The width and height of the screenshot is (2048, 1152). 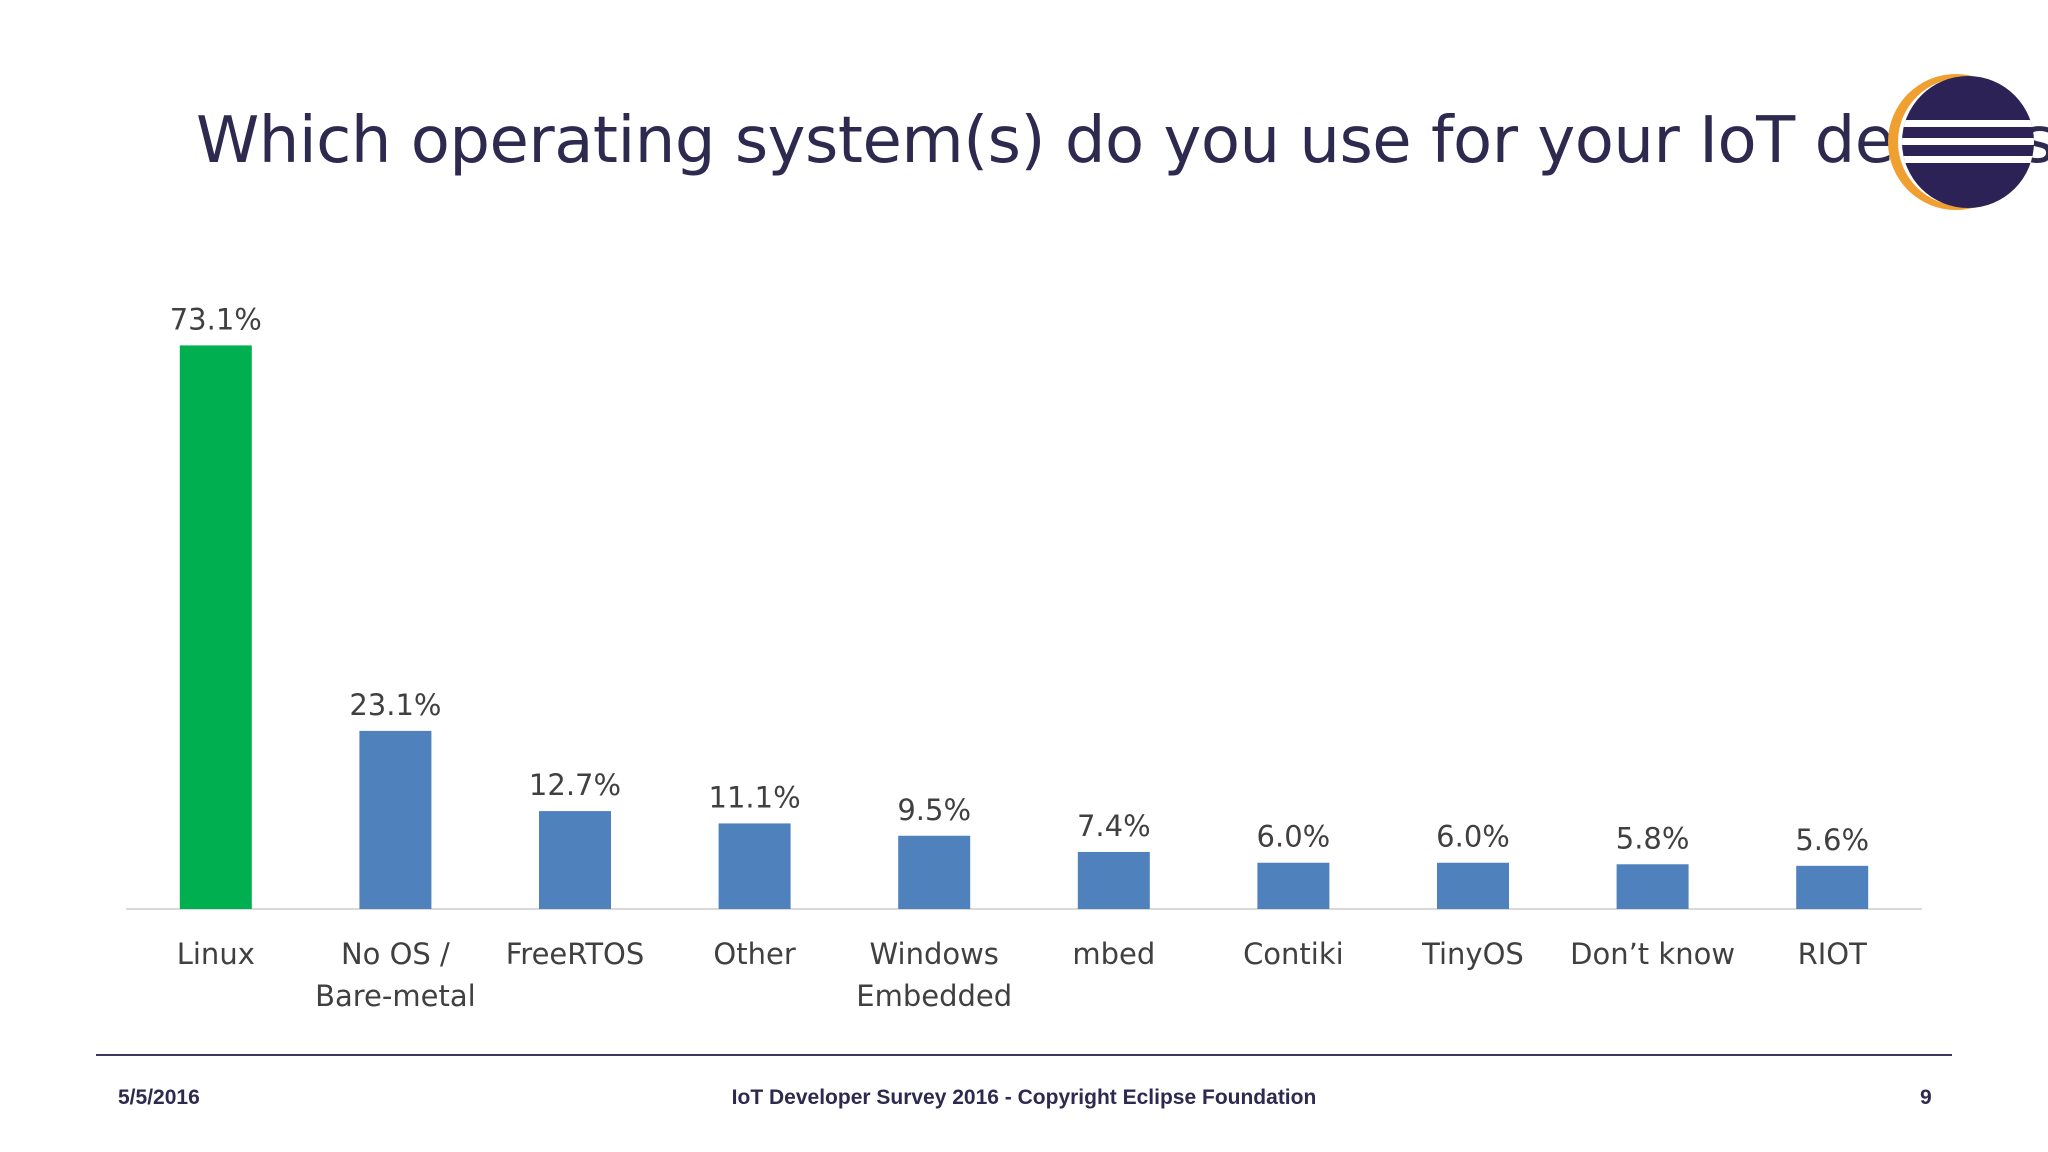 I want to click on footer-page-number: 9, so click(x=1926, y=1097).